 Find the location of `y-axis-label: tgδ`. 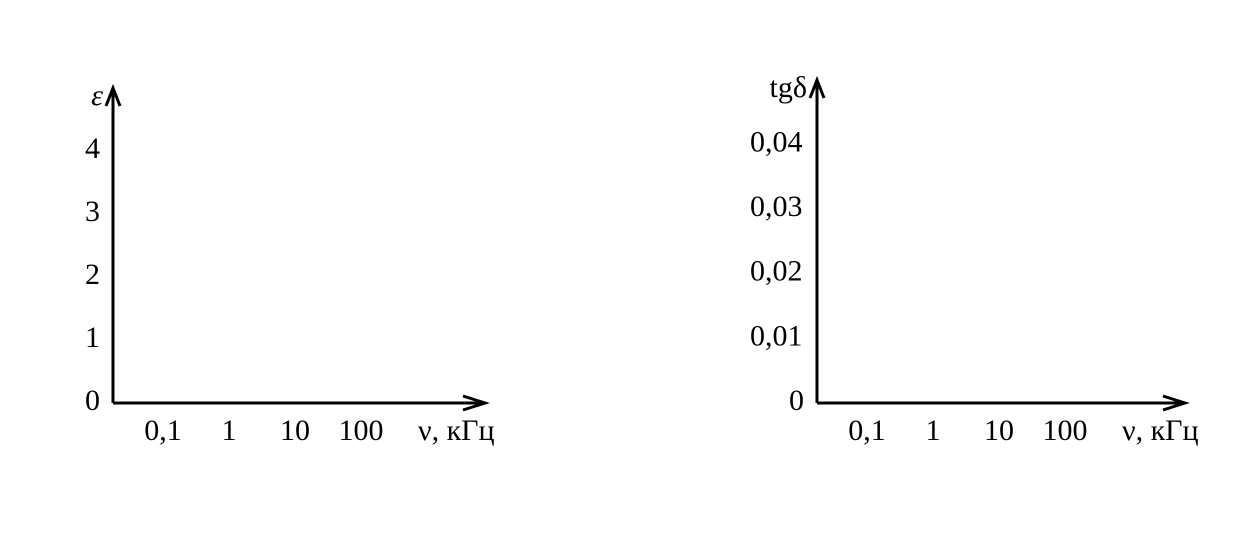

y-axis-label: tgδ is located at coordinates (788, 87).